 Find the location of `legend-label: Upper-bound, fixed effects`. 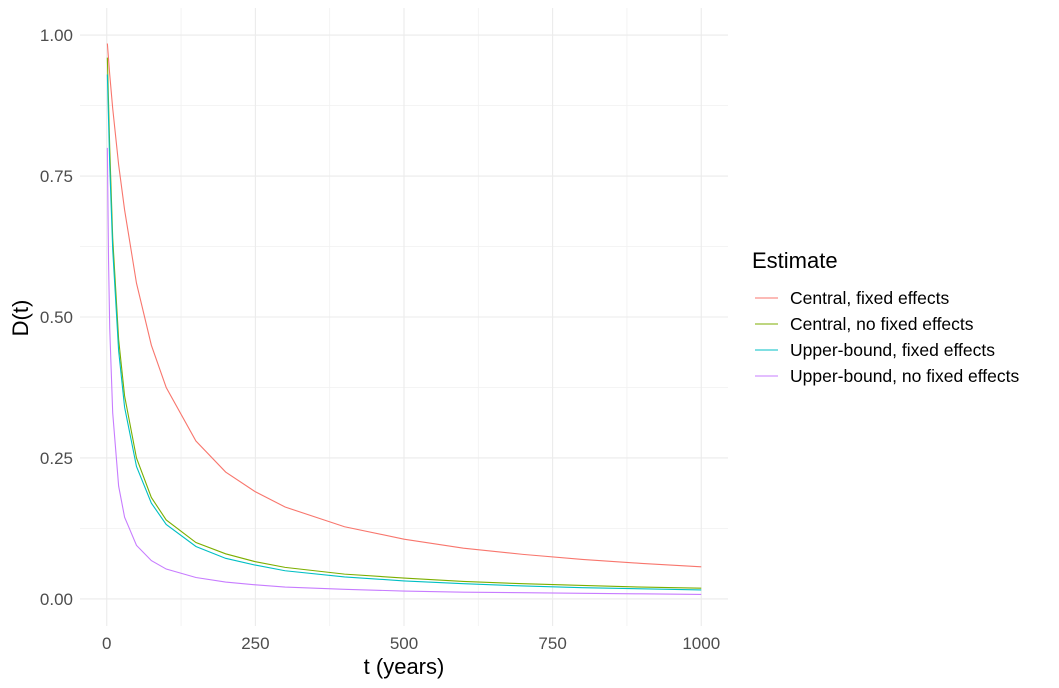

legend-label: Upper-bound, fixed effects is located at coordinates (892, 350).